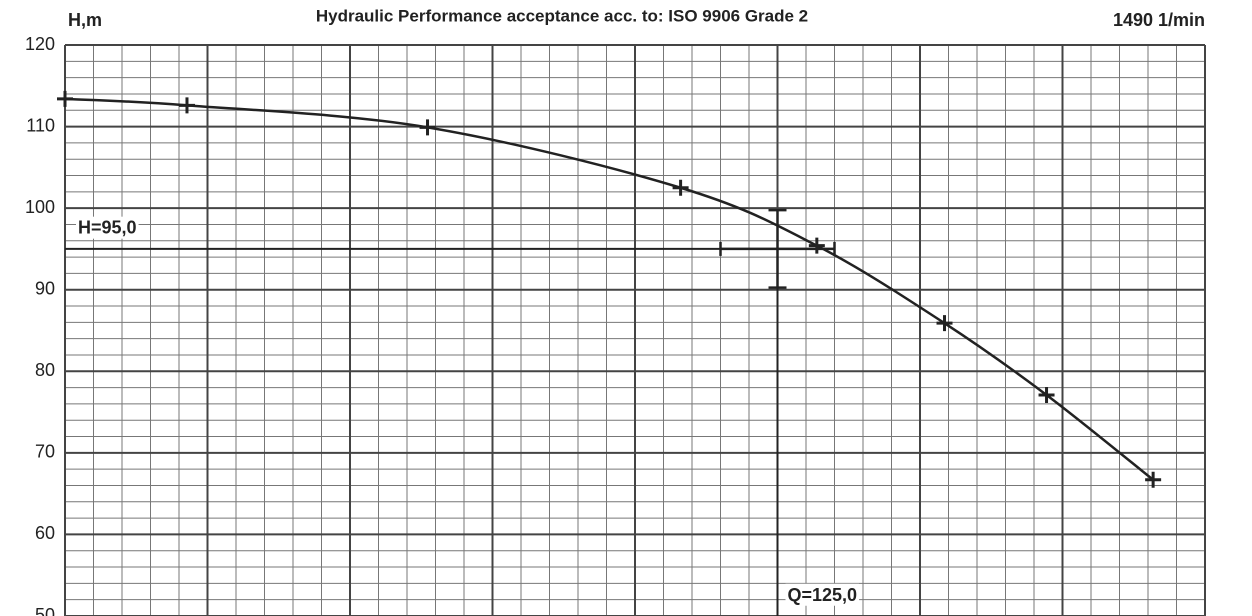 The width and height of the screenshot is (1252, 616). What do you see at coordinates (45, 288) in the screenshot?
I see `y-tick-label: 90` at bounding box center [45, 288].